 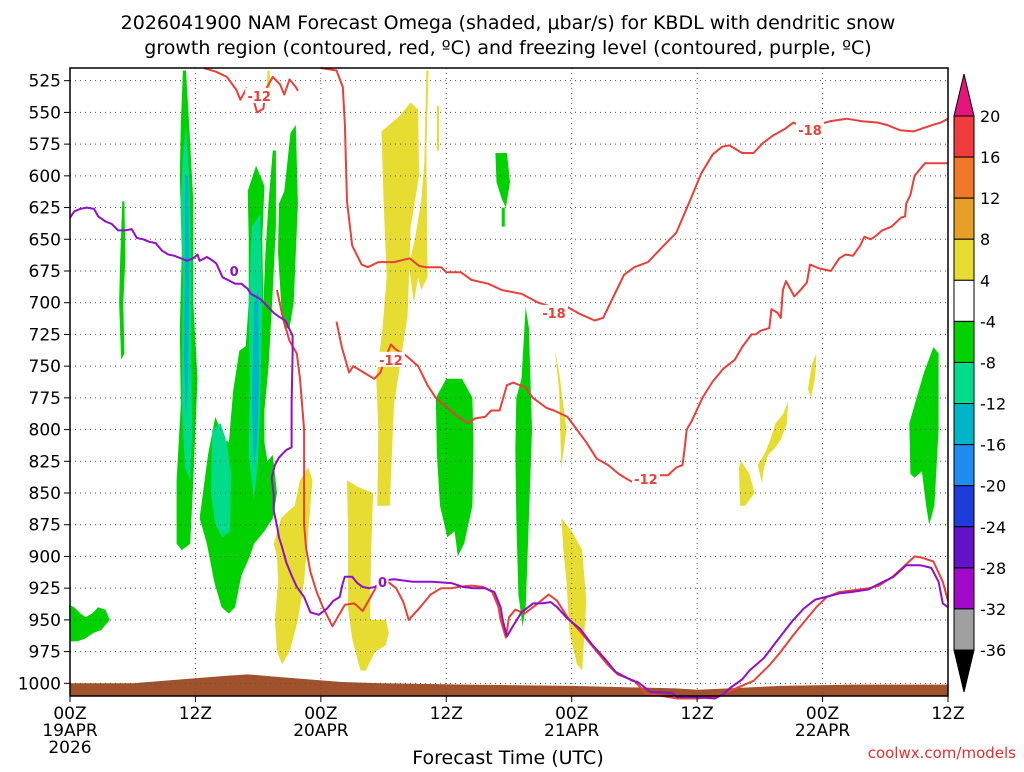 What do you see at coordinates (45, 399) in the screenshot?
I see `y-tick-label: 775` at bounding box center [45, 399].